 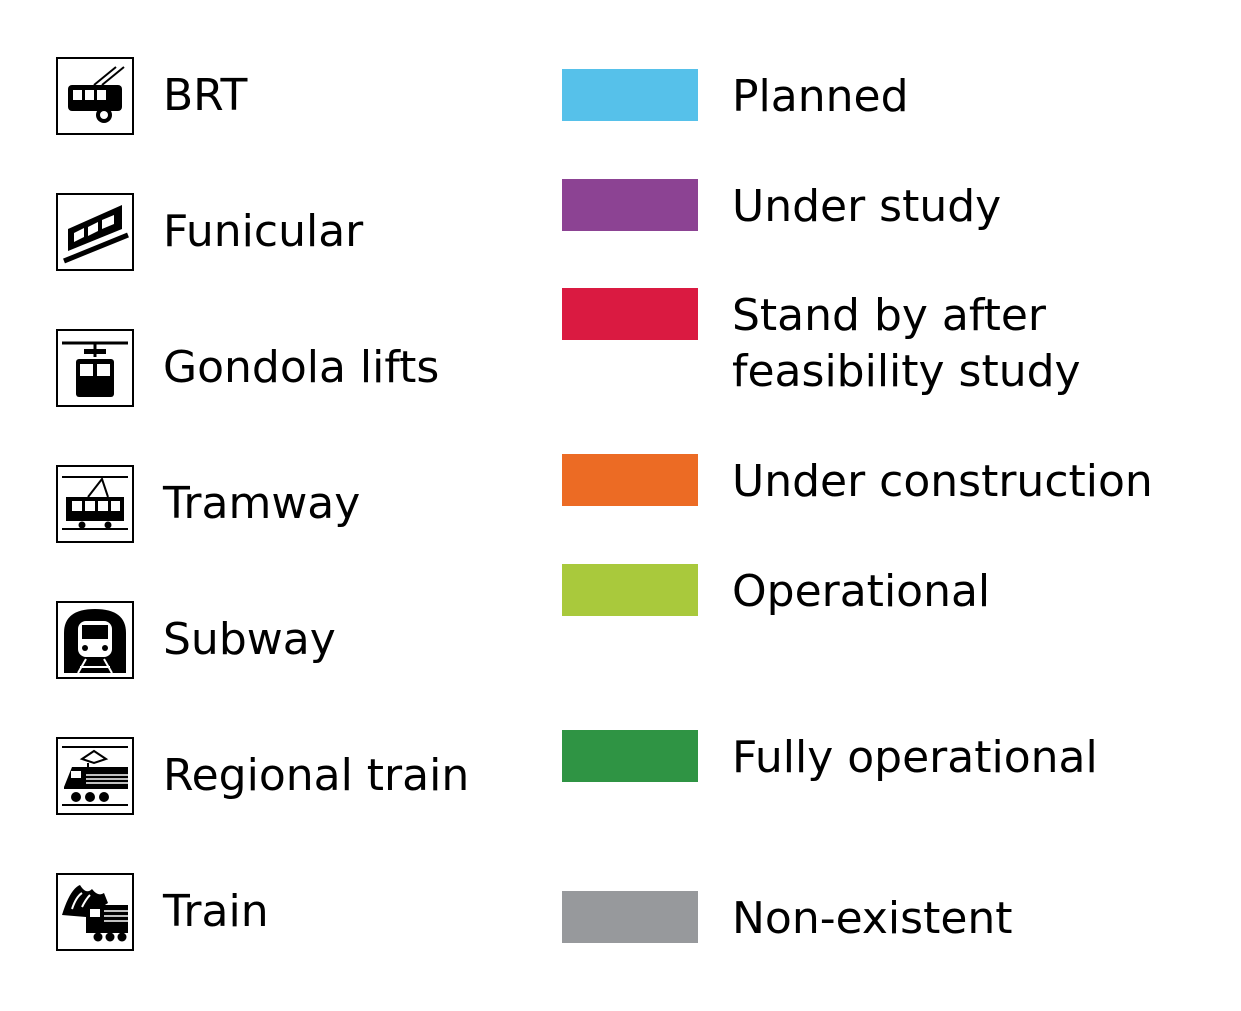 What do you see at coordinates (889, 315) in the screenshot?
I see `status-label-line: Stand by after` at bounding box center [889, 315].